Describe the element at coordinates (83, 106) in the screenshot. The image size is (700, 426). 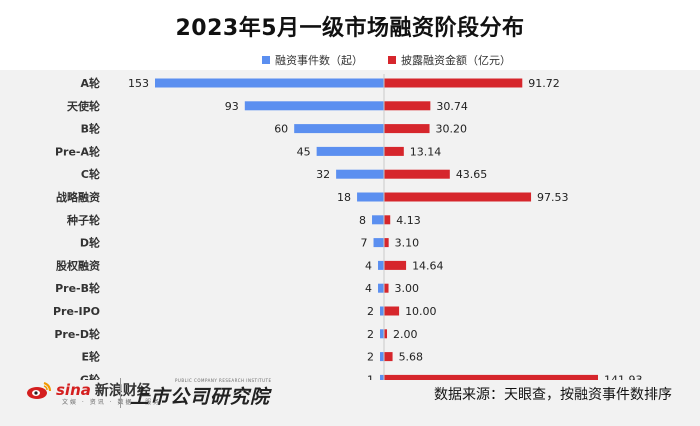
I see `category-label: 天使轮` at that location.